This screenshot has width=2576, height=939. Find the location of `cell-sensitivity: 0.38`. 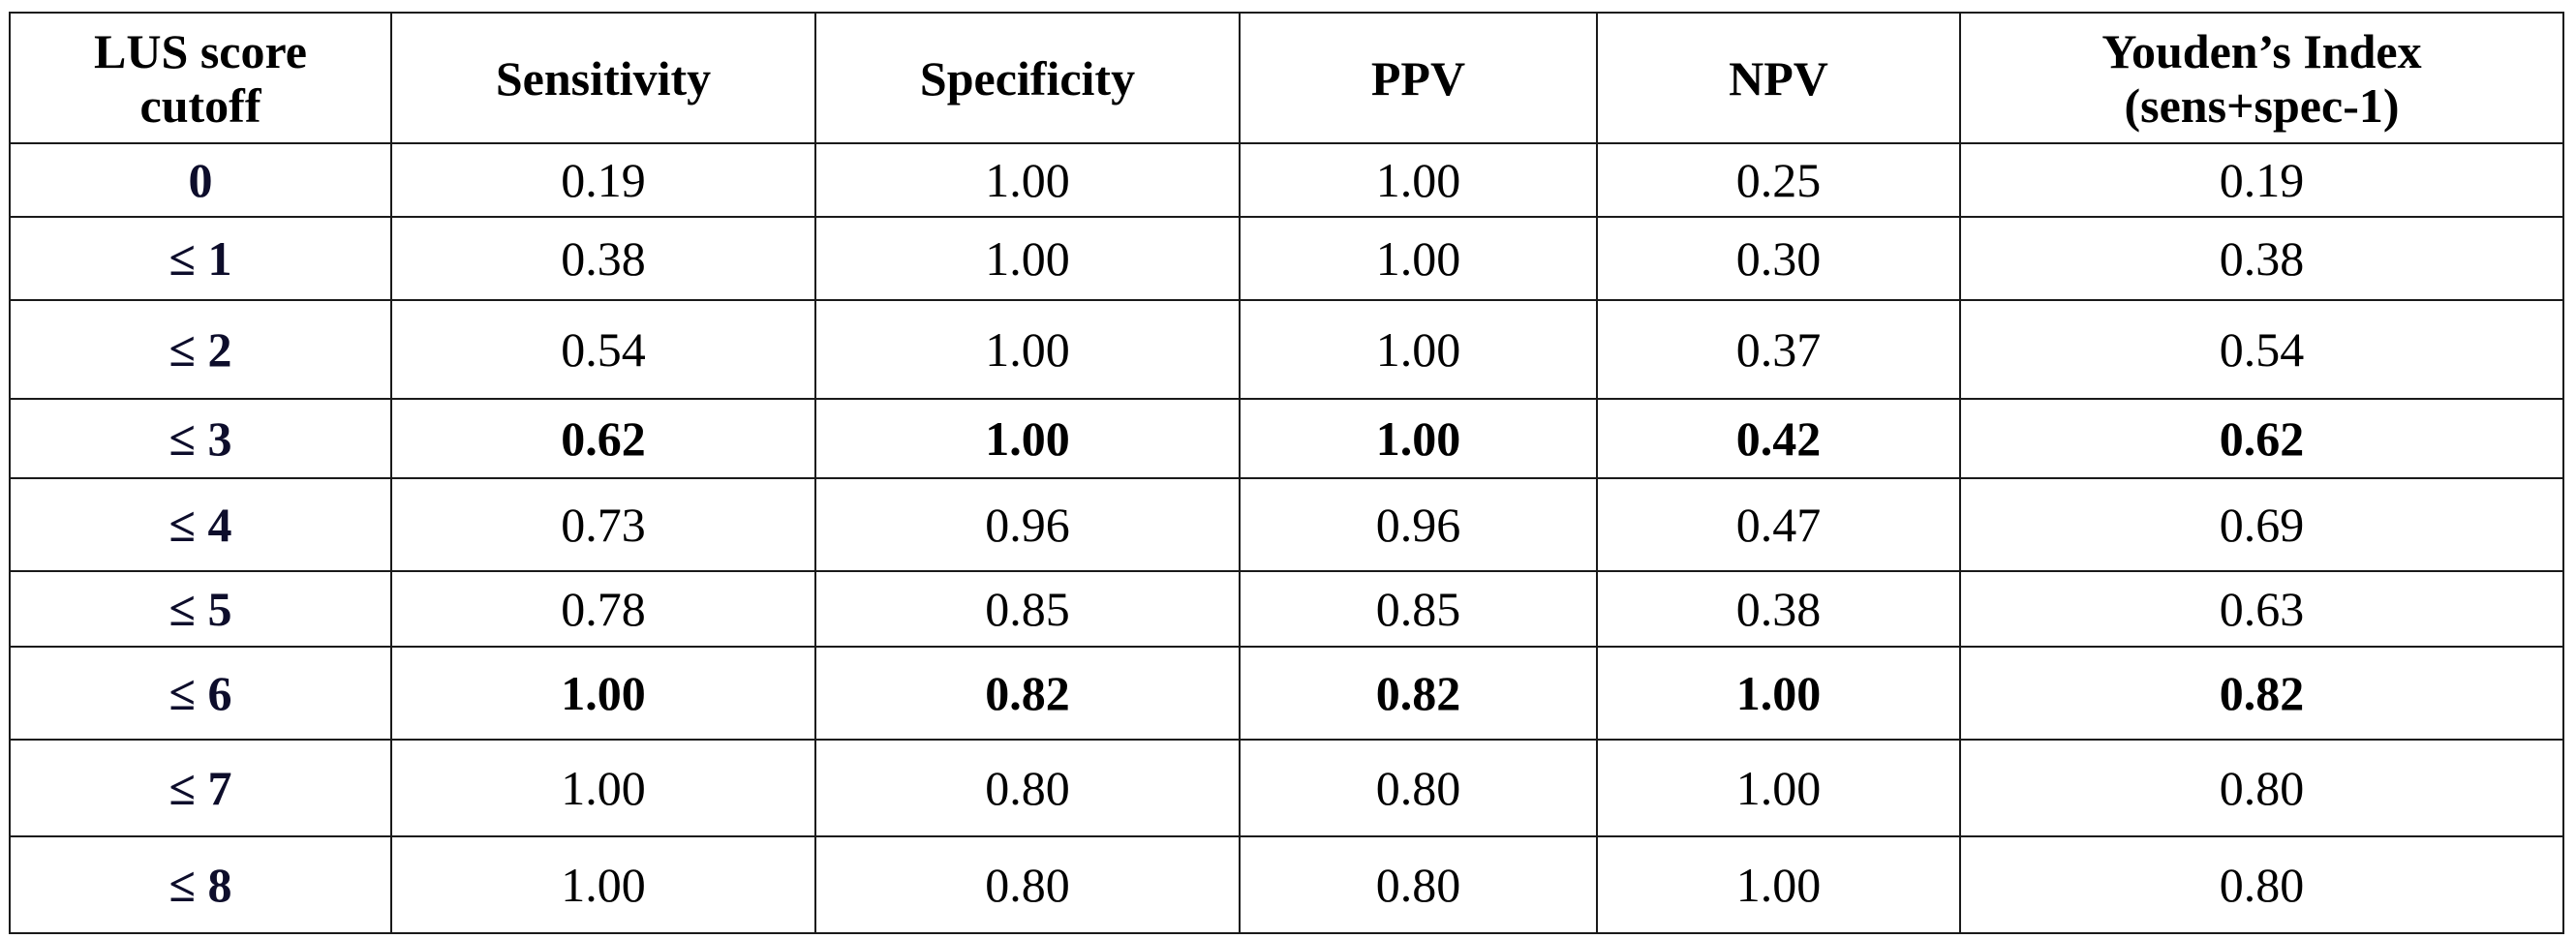

cell-sensitivity: 0.38 is located at coordinates (603, 258).